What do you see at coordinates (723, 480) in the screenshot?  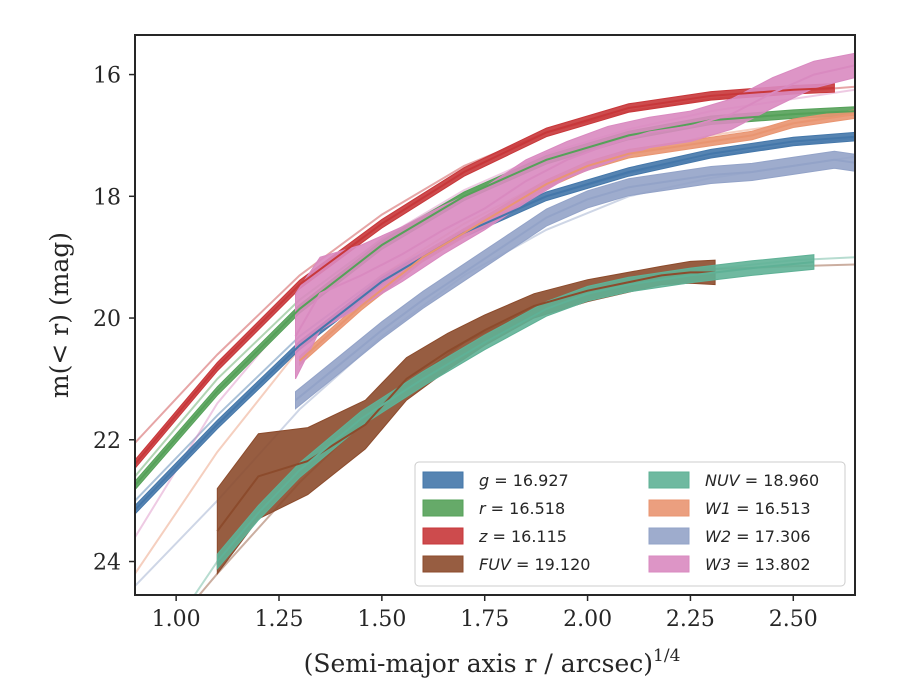 I see `nuv-legend-symbol: NUV` at bounding box center [723, 480].